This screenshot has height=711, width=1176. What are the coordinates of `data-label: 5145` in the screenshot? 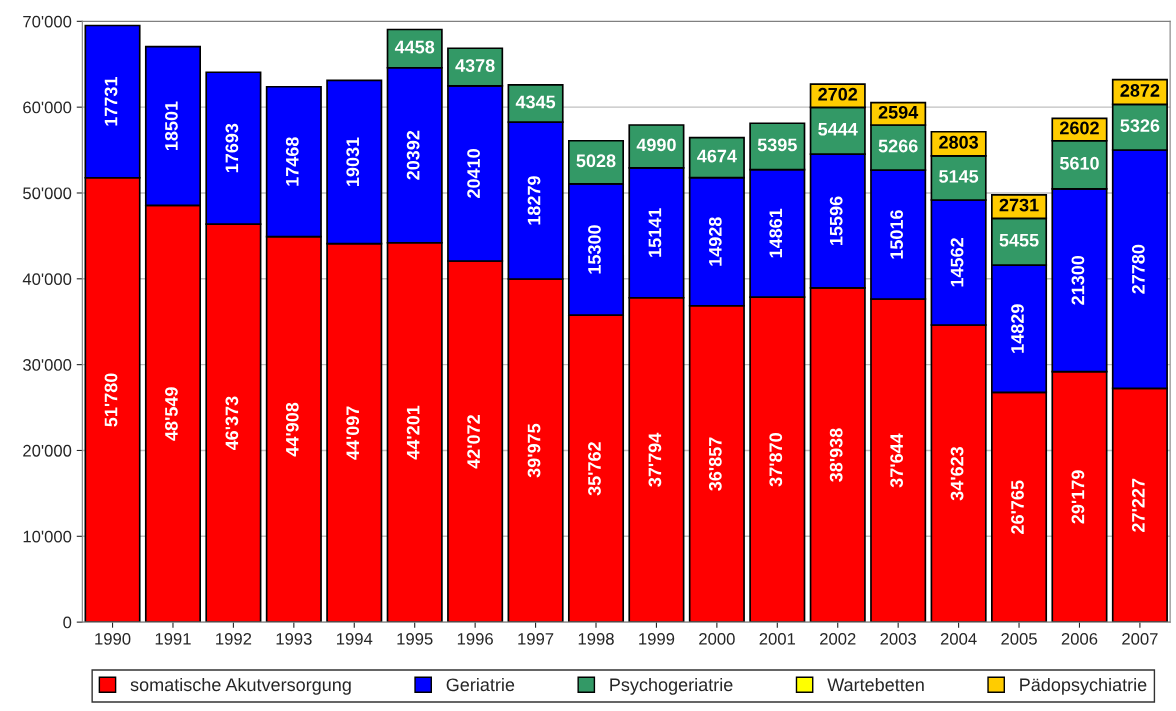 It's located at (959, 176).